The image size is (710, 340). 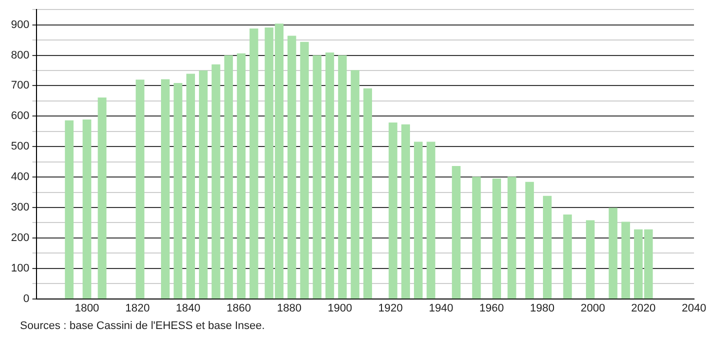 I want to click on x-tick-label: 1880, so click(x=289, y=308).